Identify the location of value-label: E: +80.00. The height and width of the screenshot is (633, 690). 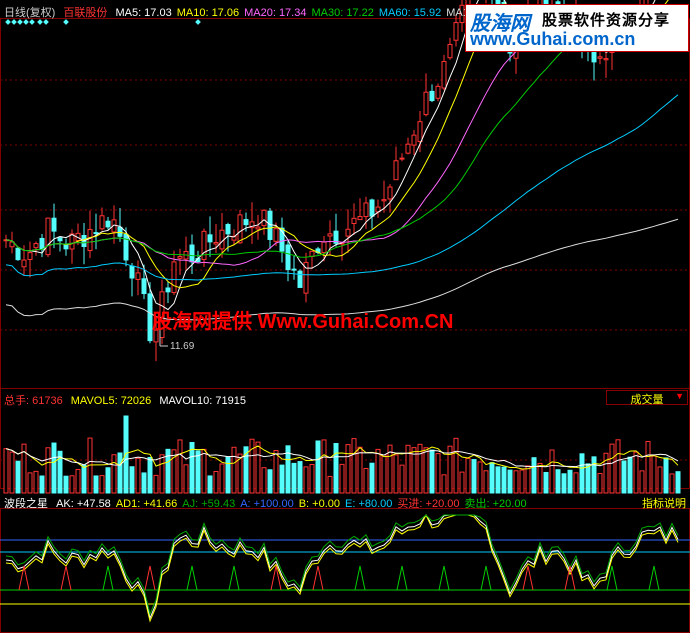
(369, 504).